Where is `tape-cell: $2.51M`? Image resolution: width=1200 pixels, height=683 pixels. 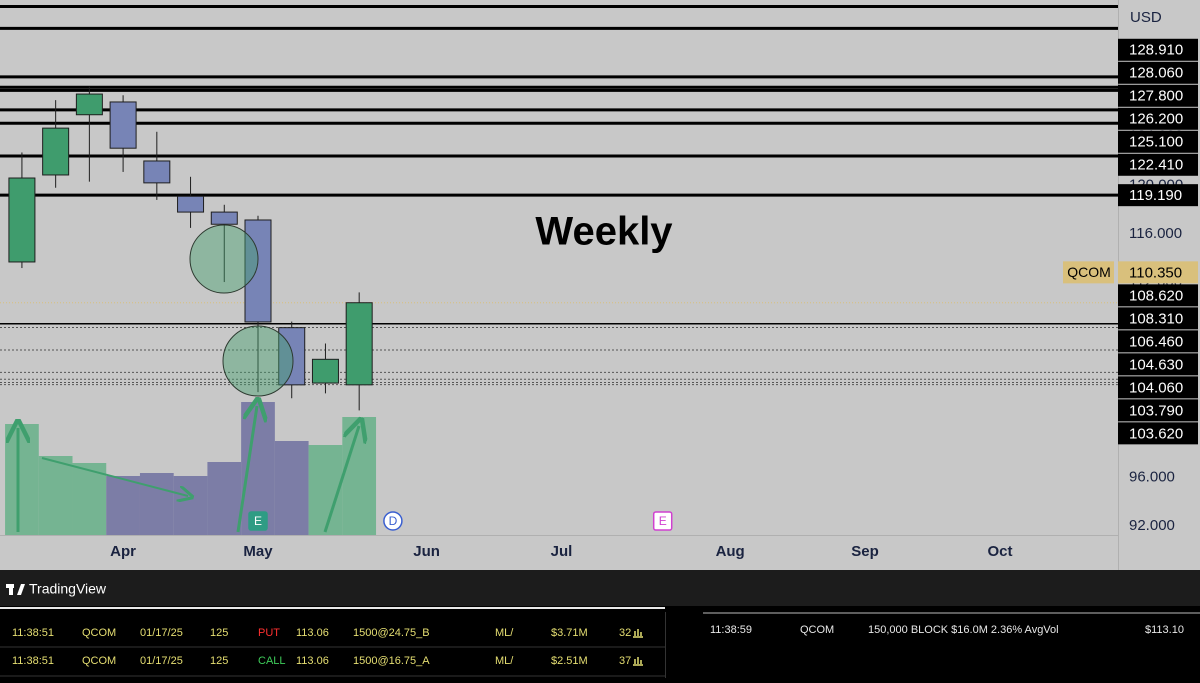
tape-cell: $2.51M is located at coordinates (569, 661).